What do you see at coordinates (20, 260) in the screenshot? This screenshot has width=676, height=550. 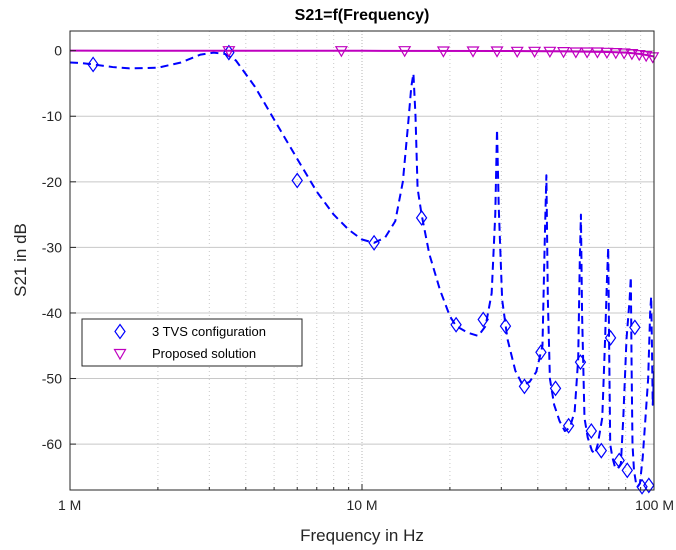 I see `y-axis-title: S21 in dB` at bounding box center [20, 260].